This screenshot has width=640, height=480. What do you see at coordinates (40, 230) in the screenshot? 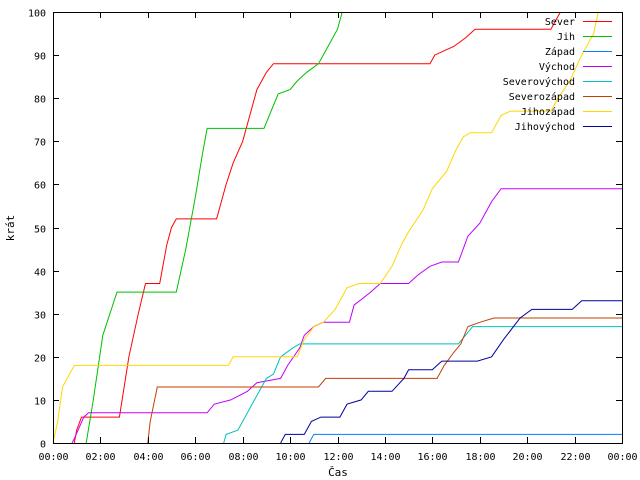
I see `y-tick-label: 50` at bounding box center [40, 230].